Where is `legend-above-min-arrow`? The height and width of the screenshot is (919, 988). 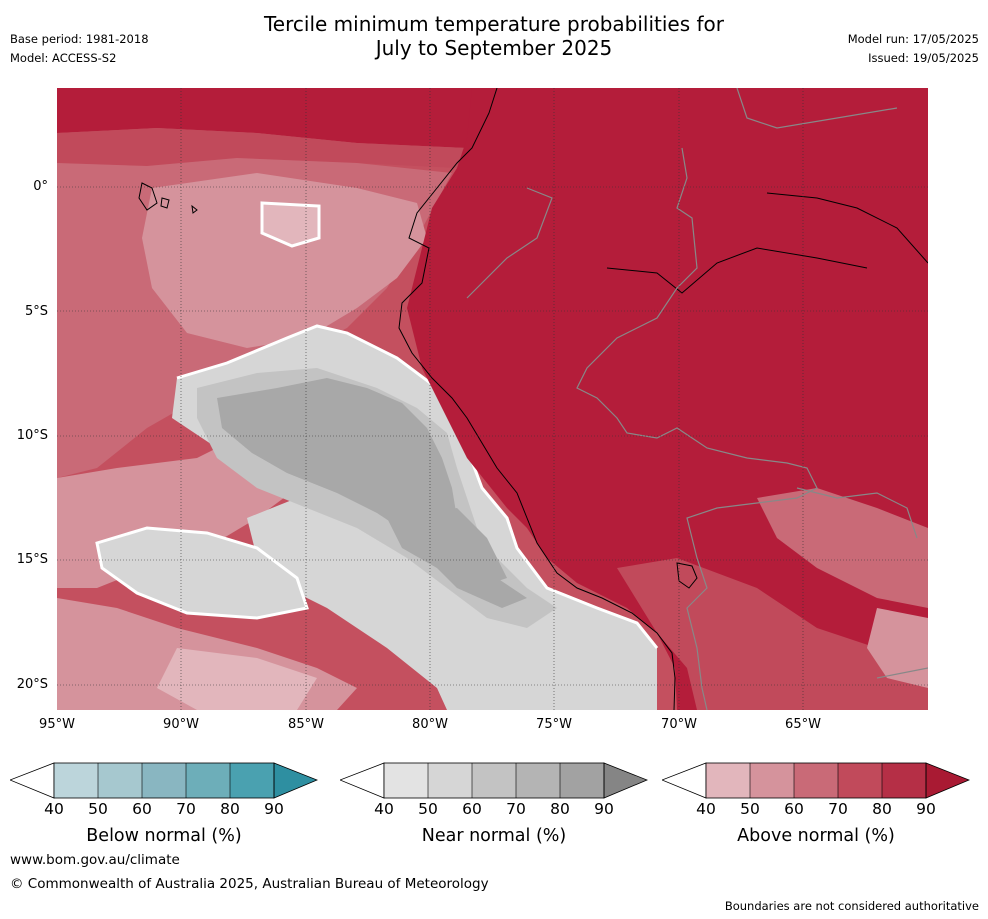 legend-above-min-arrow is located at coordinates (684, 780).